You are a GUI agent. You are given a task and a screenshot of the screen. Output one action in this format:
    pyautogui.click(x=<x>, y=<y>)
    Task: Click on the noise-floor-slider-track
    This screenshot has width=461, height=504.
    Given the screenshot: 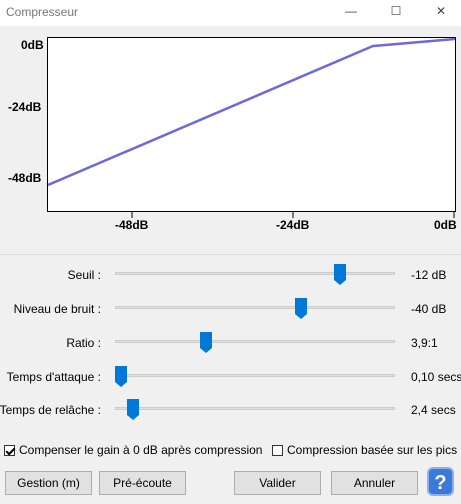 What is the action you would take?
    pyautogui.click(x=255, y=307)
    